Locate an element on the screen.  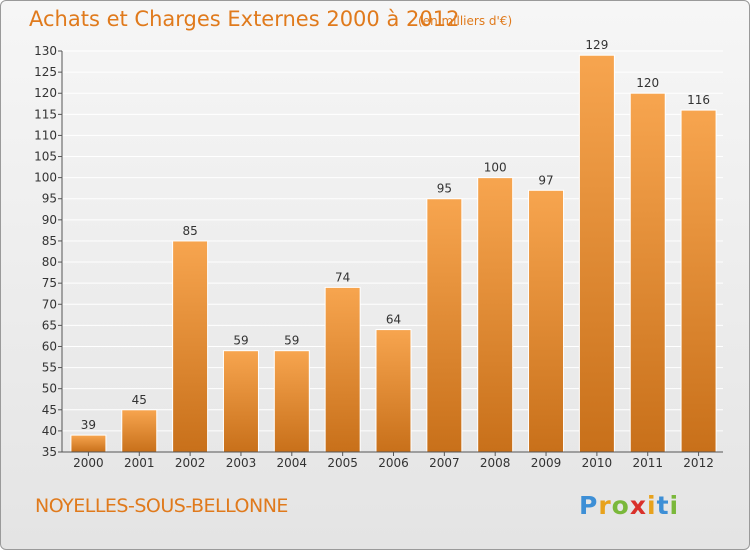
y-tick-label: 65 is located at coordinates (49, 325).